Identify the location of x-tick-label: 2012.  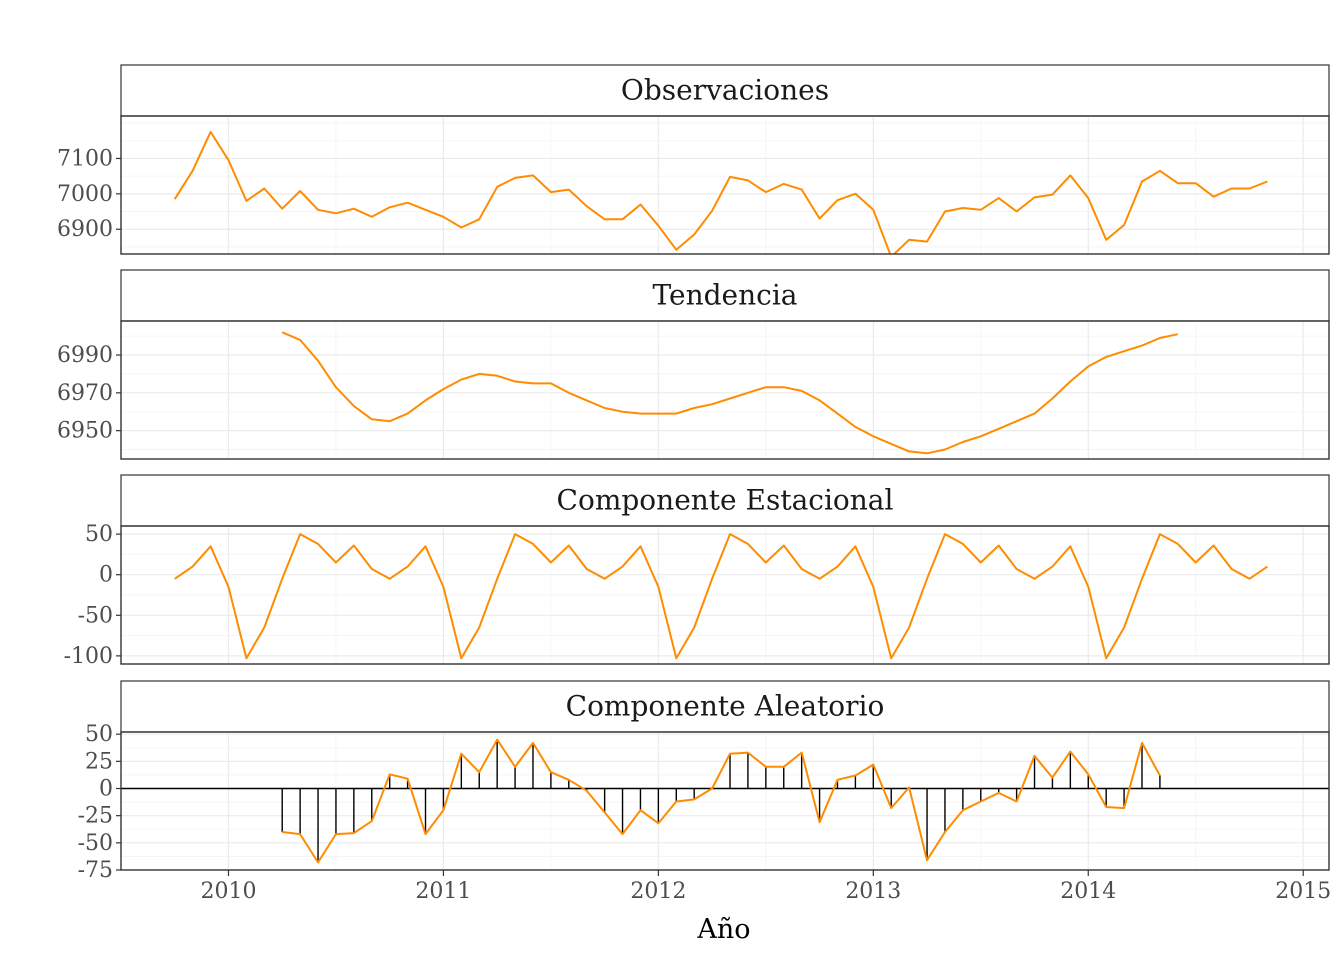
(658, 891).